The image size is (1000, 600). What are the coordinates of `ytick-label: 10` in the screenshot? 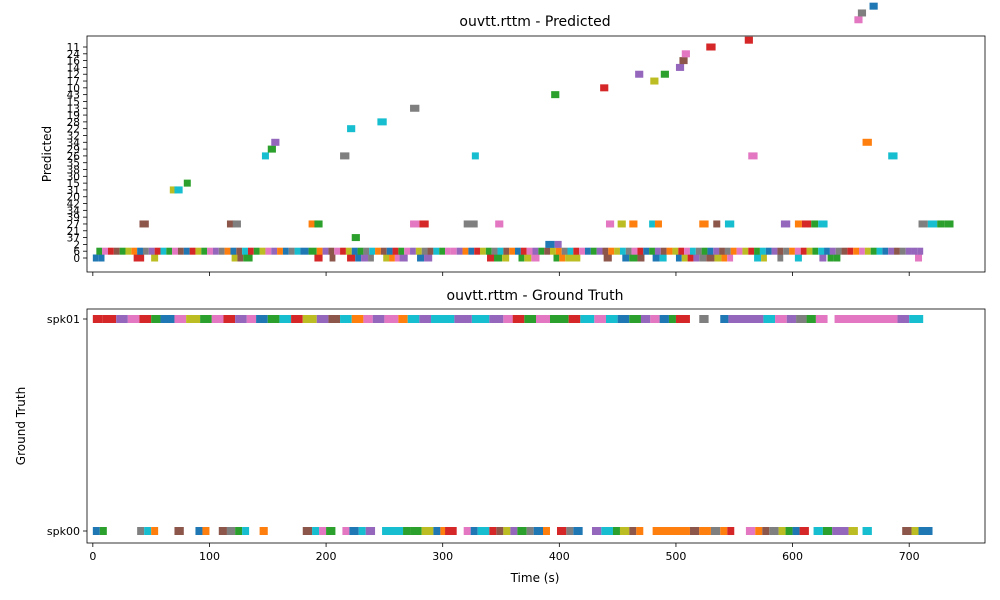 It's located at (73, 89).